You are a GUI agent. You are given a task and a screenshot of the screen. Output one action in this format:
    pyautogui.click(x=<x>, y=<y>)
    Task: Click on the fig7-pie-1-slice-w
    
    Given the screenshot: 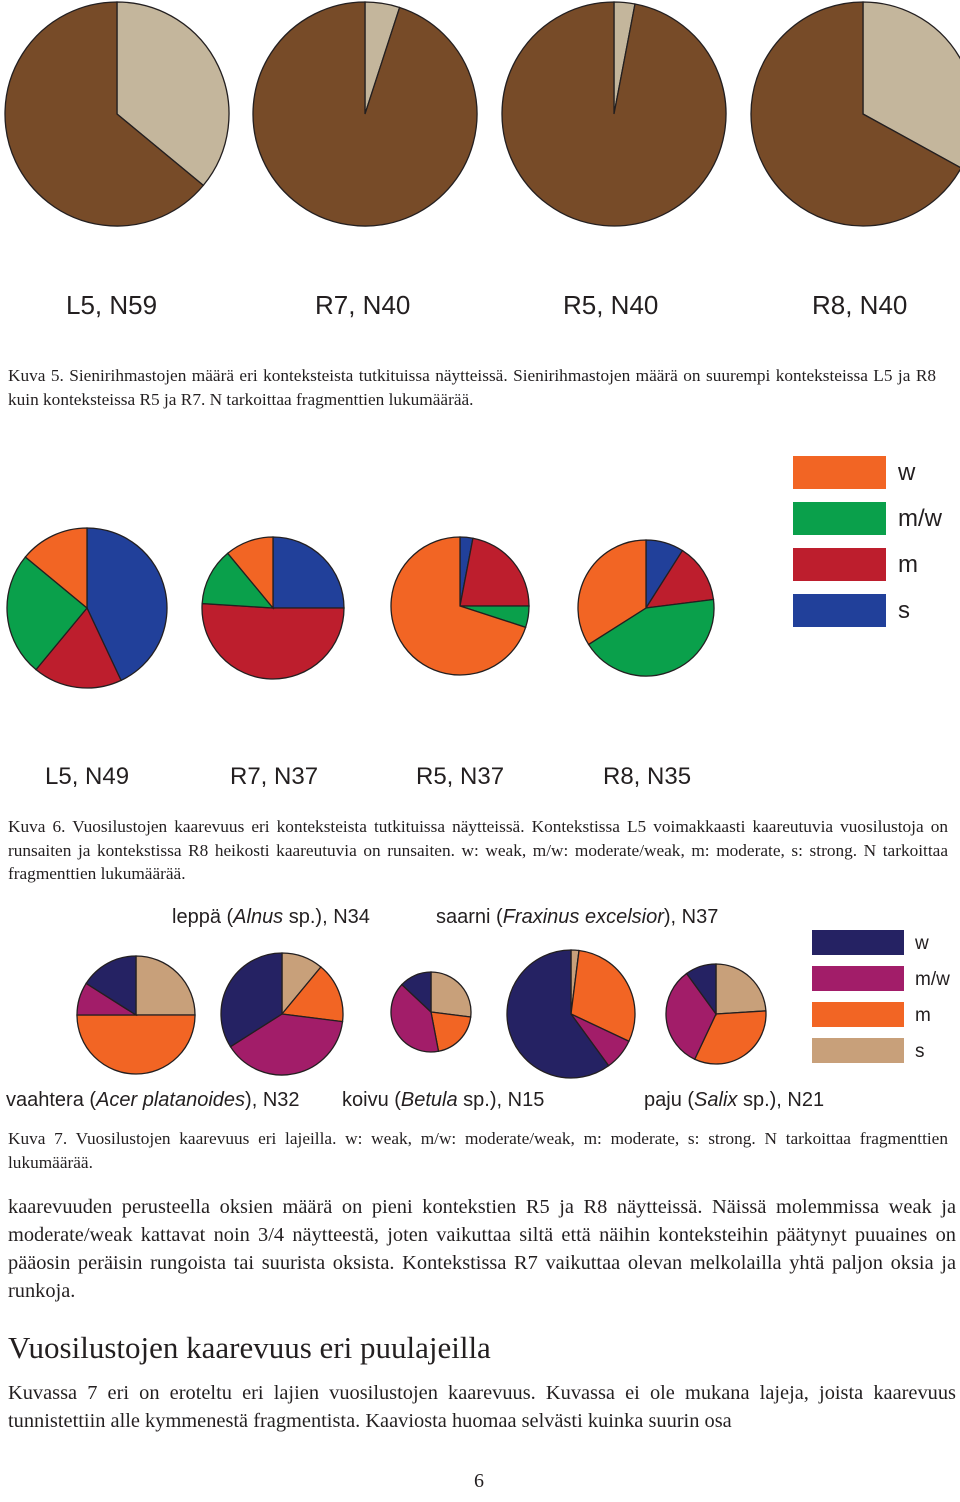 What is the action you would take?
    pyautogui.click(x=111, y=986)
    